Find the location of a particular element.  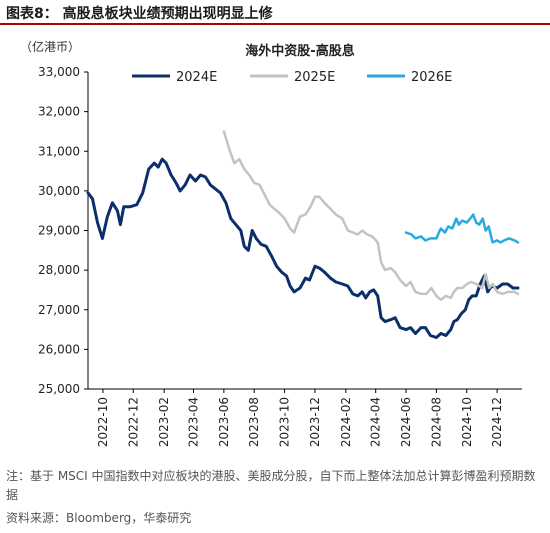

x-tick-label: 2023-08 is located at coordinates (254, 422).